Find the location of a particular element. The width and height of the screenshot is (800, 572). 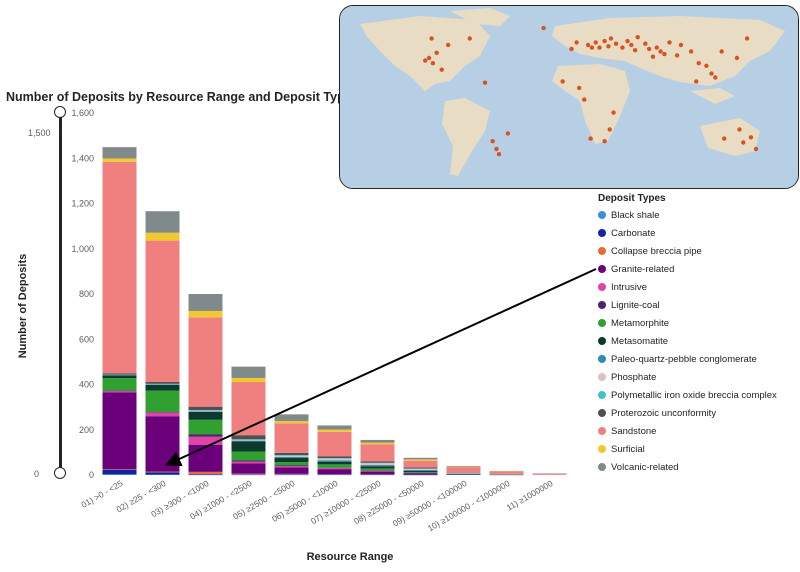

legend-item: Surficial is located at coordinates (698, 449).